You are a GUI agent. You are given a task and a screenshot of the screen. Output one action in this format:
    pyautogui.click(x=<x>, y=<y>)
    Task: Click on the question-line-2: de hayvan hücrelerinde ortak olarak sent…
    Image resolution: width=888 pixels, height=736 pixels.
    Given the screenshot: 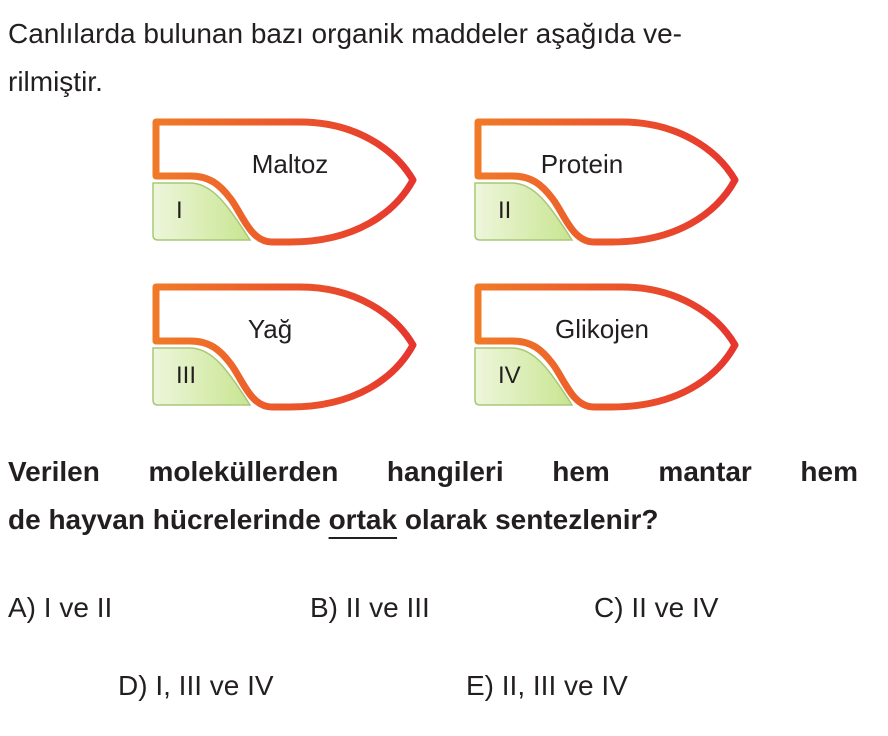 What is the action you would take?
    pyautogui.click(x=333, y=519)
    